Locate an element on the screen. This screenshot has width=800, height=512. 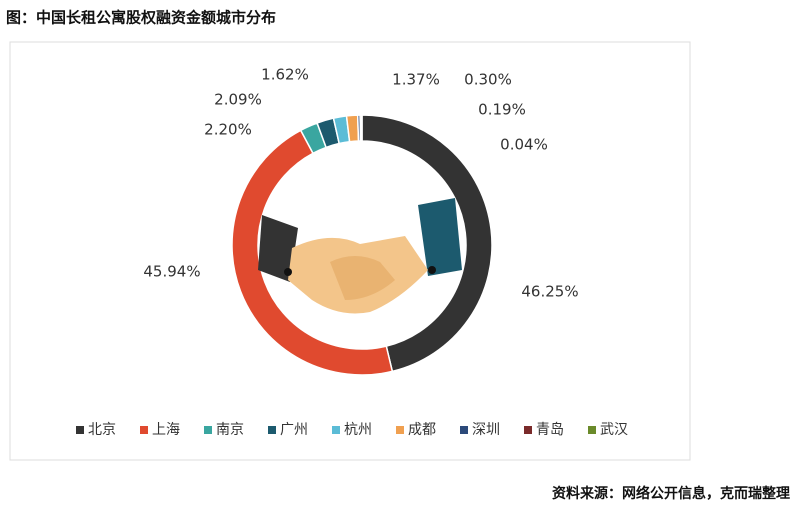
legend-item: 上海 is located at coordinates (160, 430).